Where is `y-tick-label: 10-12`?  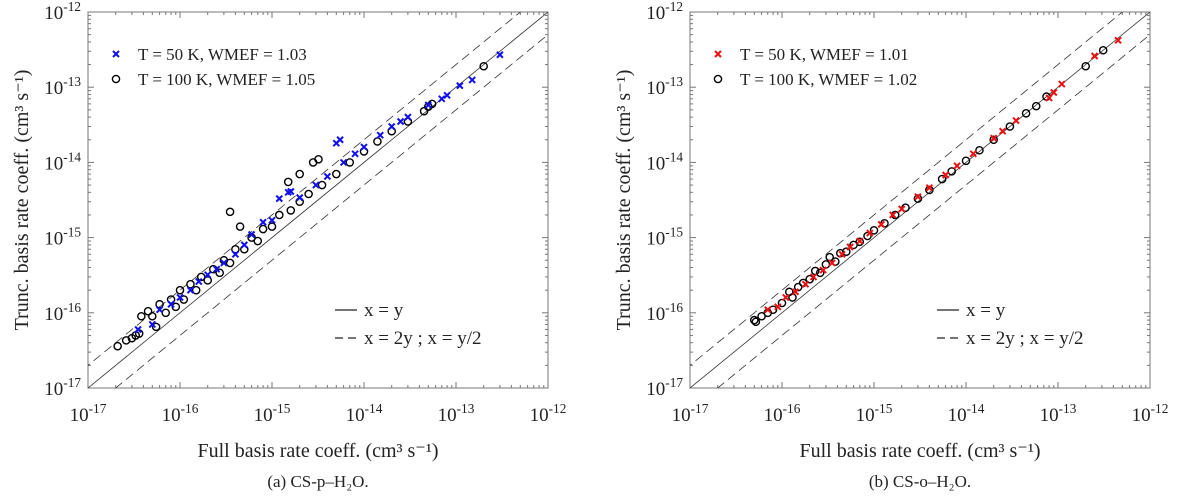 y-tick-label: 10-12 is located at coordinates (62, 12).